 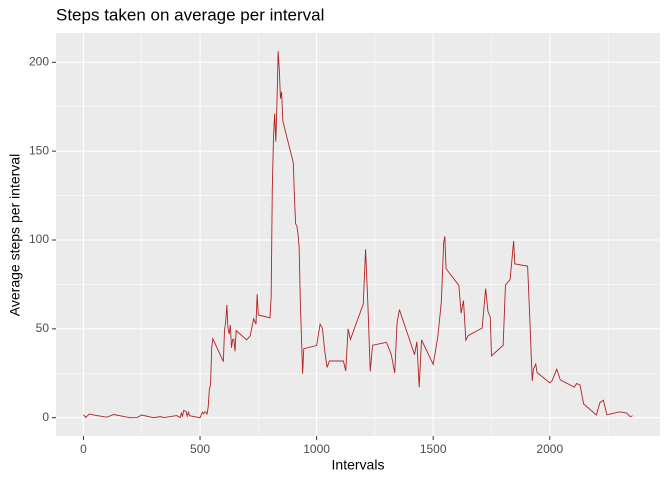 What do you see at coordinates (39, 150) in the screenshot?
I see `y-tick-label: 150` at bounding box center [39, 150].